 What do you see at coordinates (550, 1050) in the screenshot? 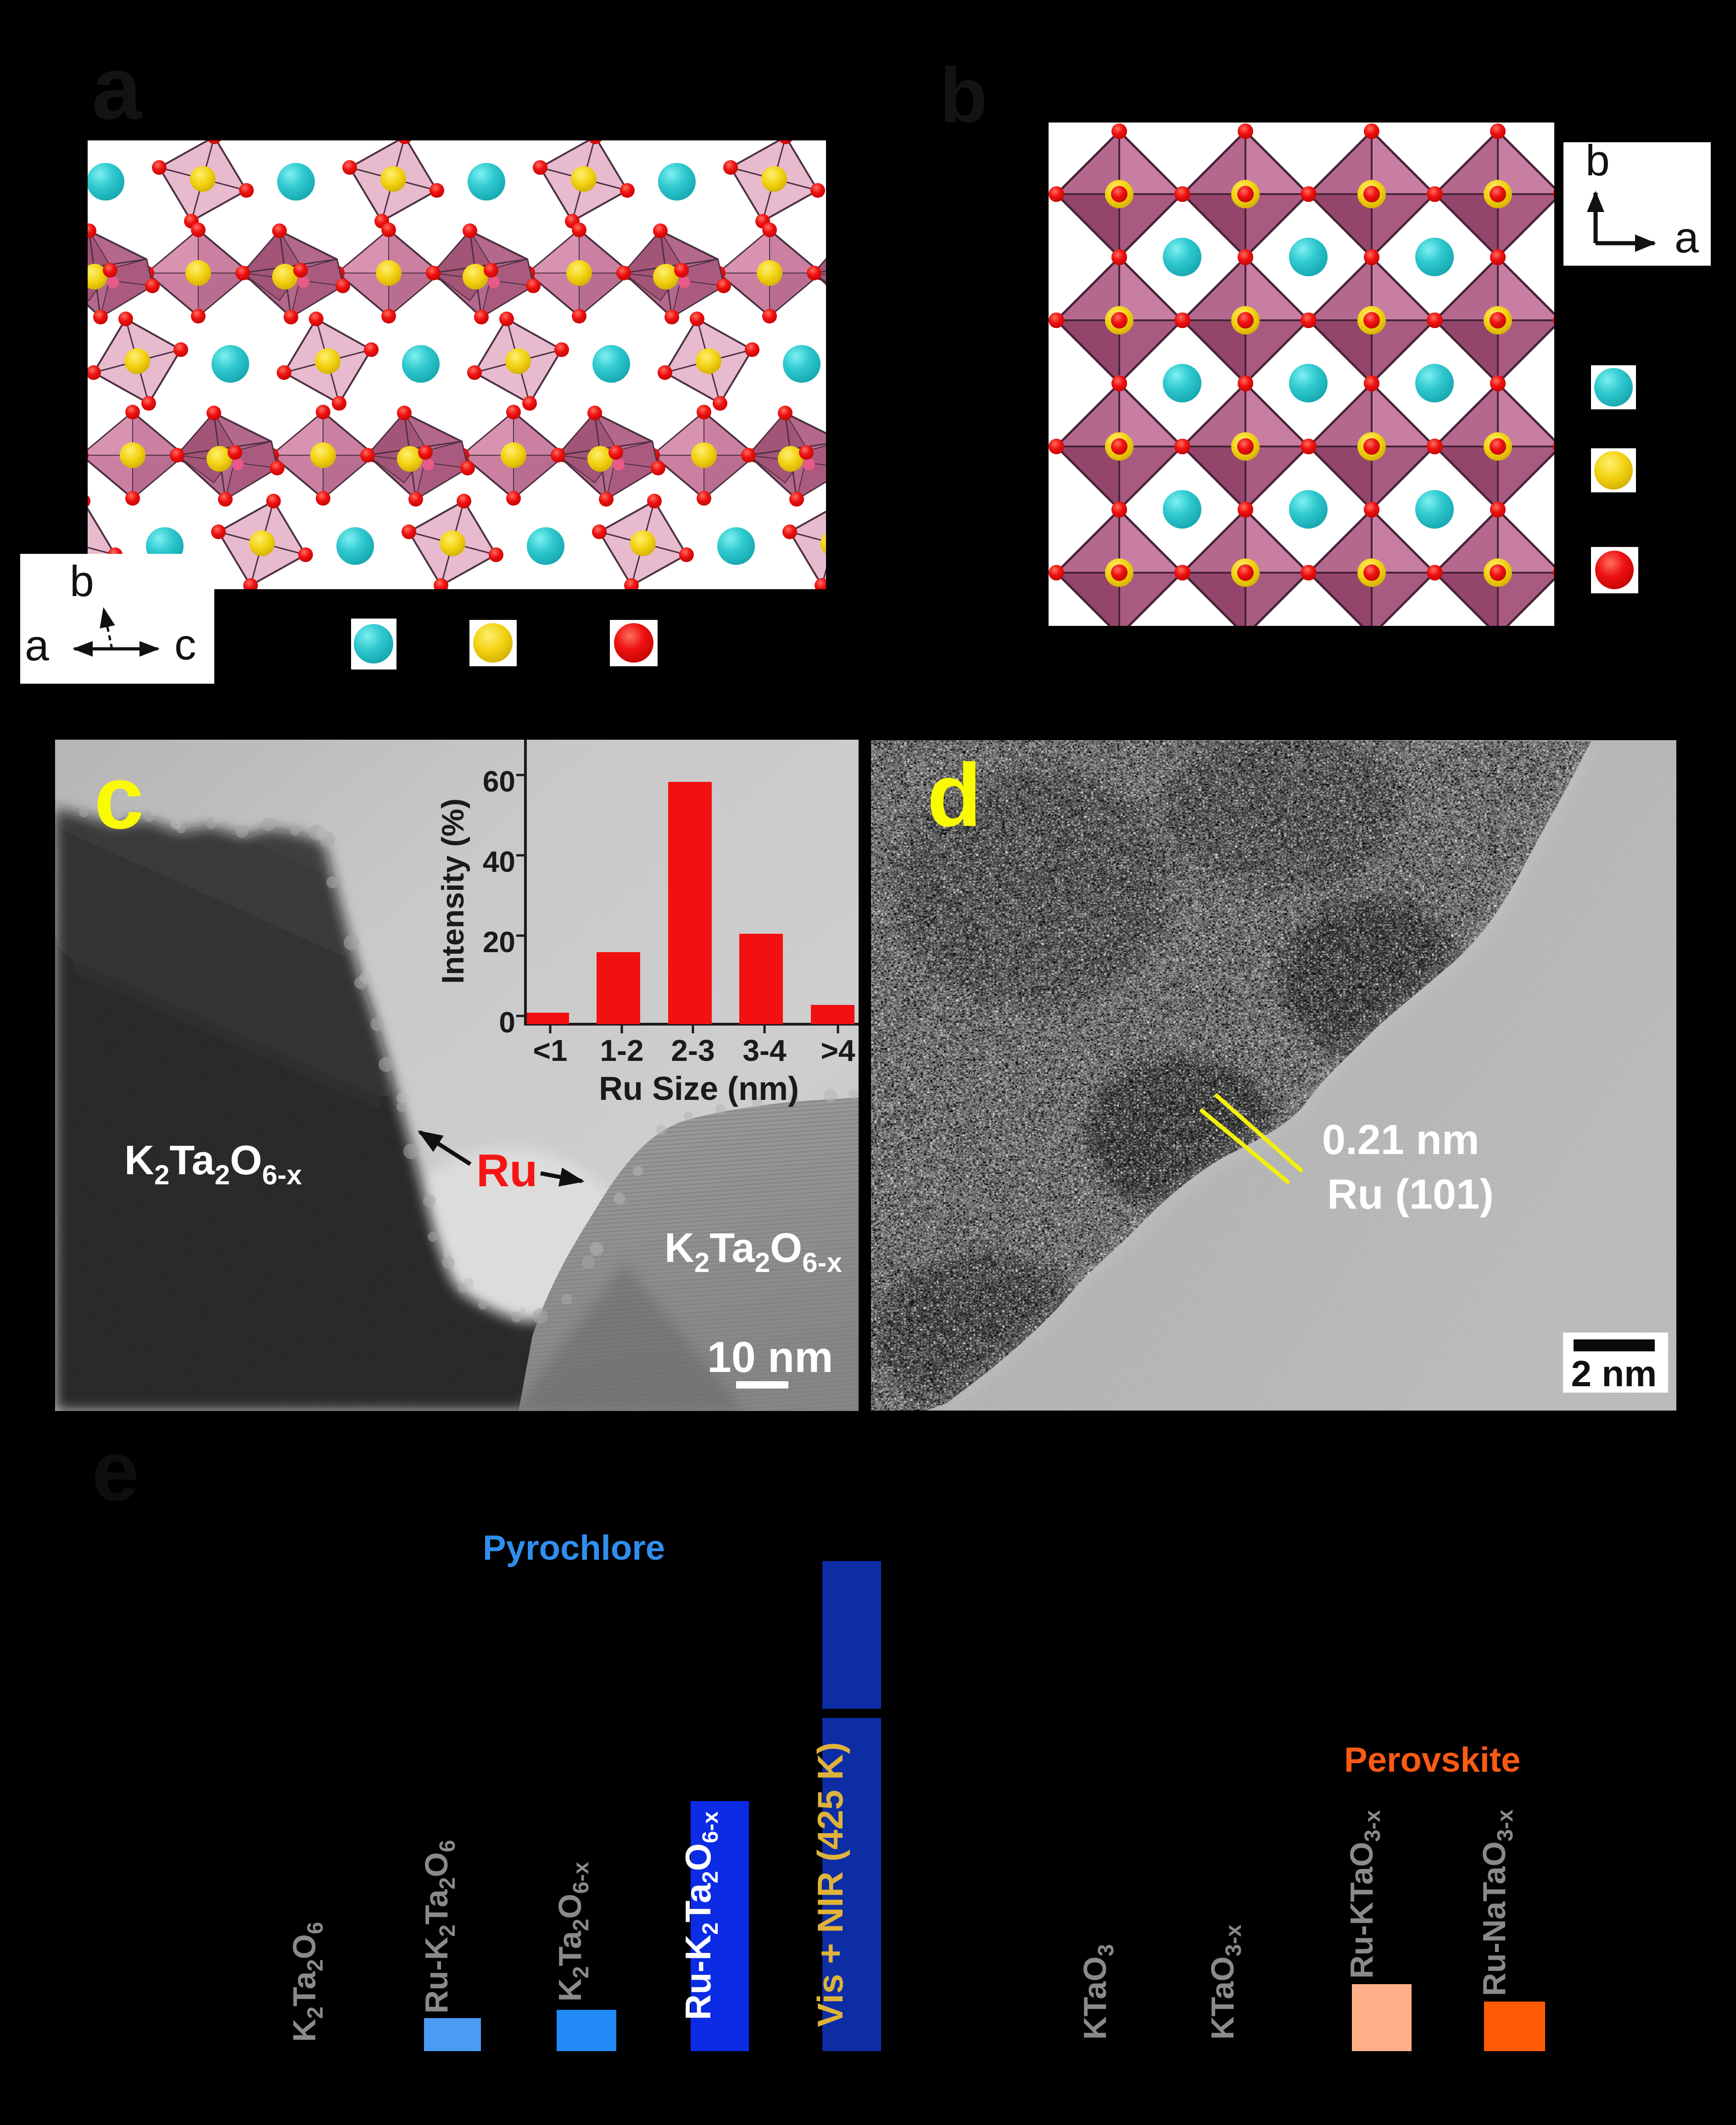
I see `svg-text: <1` at bounding box center [550, 1050].